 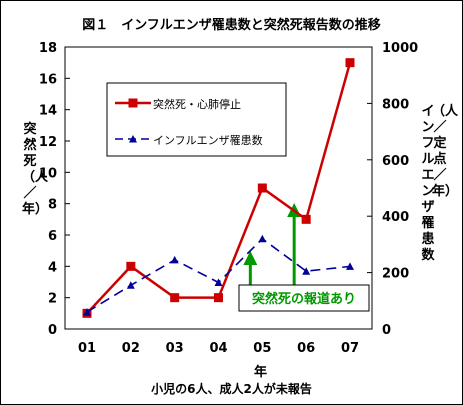 What do you see at coordinates (218, 348) in the screenshot?
I see `x-tick-label: 04` at bounding box center [218, 348].